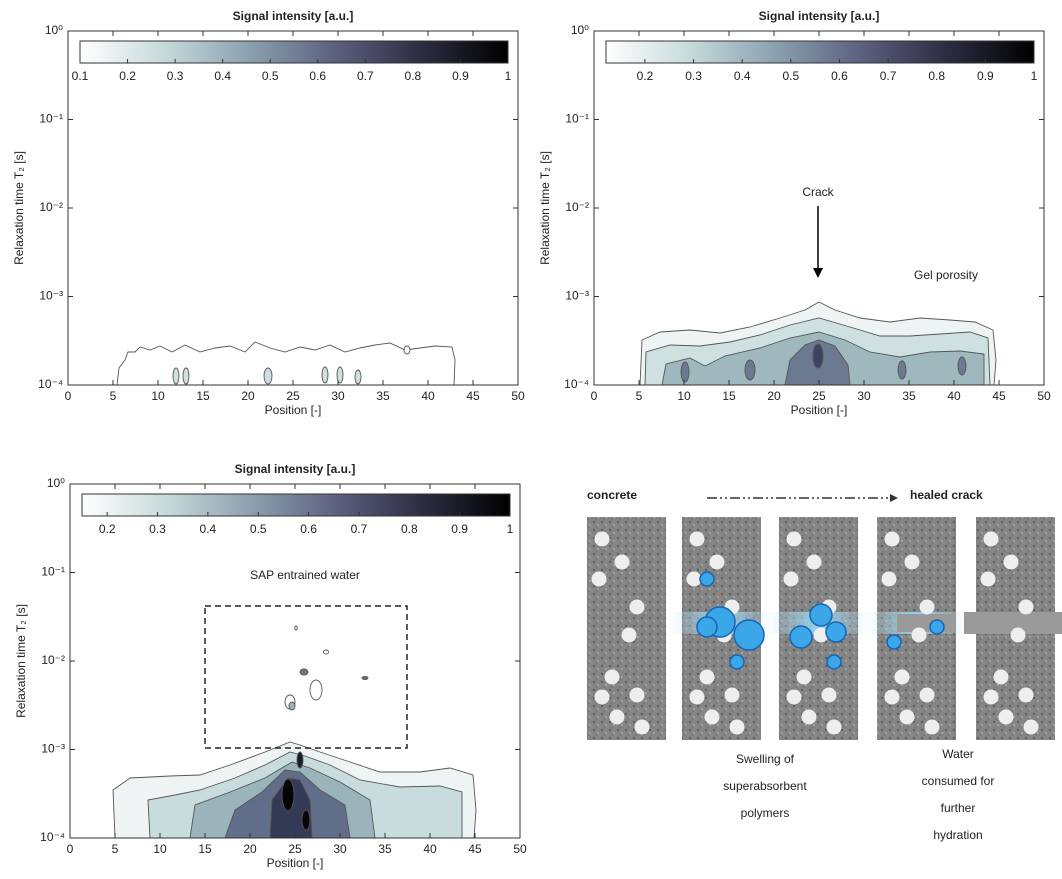 The image size is (1062, 879). I want to click on healed-crack, so click(926, 623).